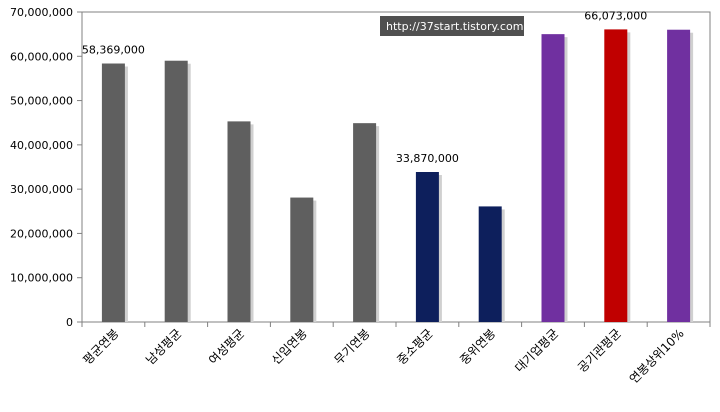 The image size is (720, 412). I want to click on x-tick-label: 중소평균, so click(414, 346).